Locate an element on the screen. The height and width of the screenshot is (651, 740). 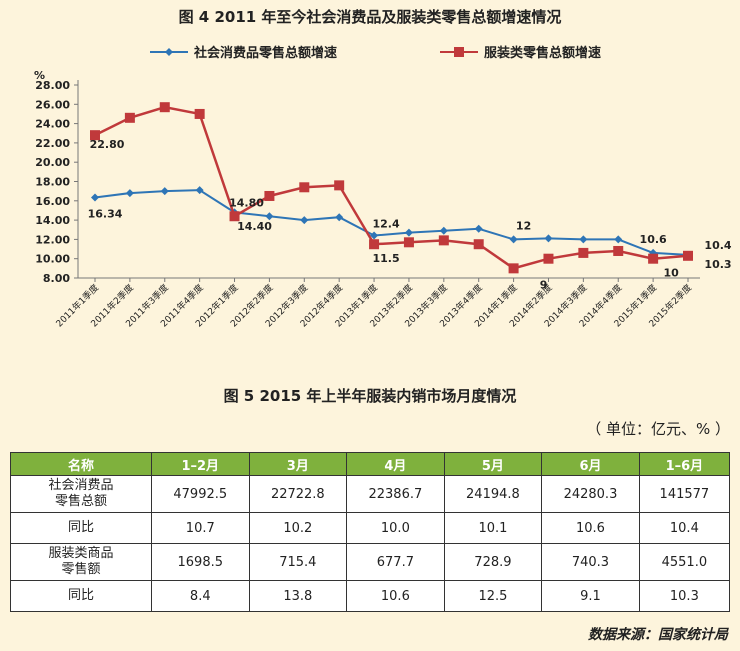
table-cell: 1698.5 is located at coordinates (200, 562).